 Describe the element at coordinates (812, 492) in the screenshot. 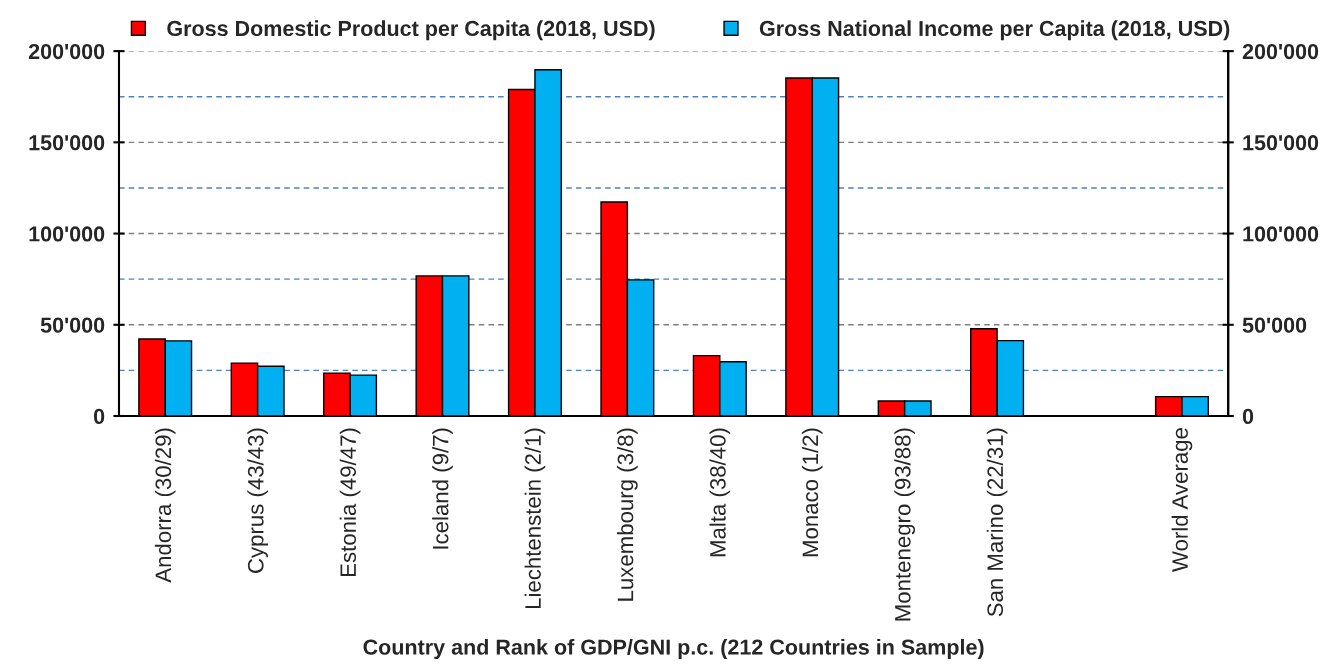

I see `x-tick-label: Monaco (1/2)` at that location.